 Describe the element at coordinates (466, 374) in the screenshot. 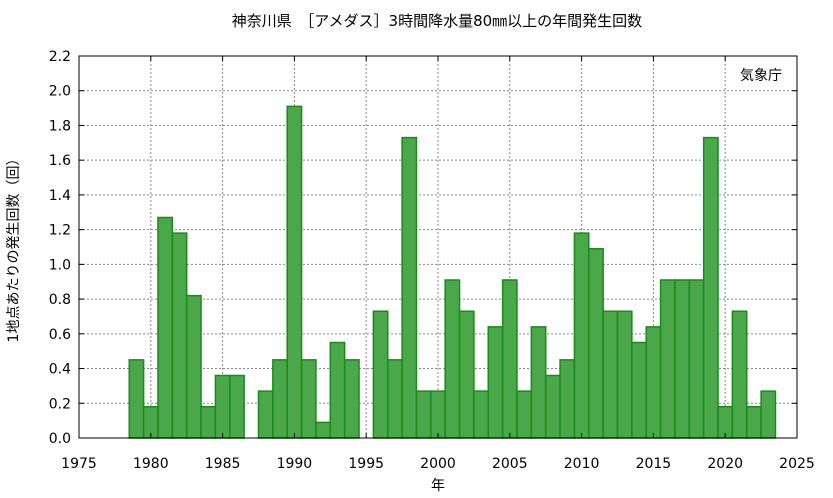

I see `bar-2002` at that location.